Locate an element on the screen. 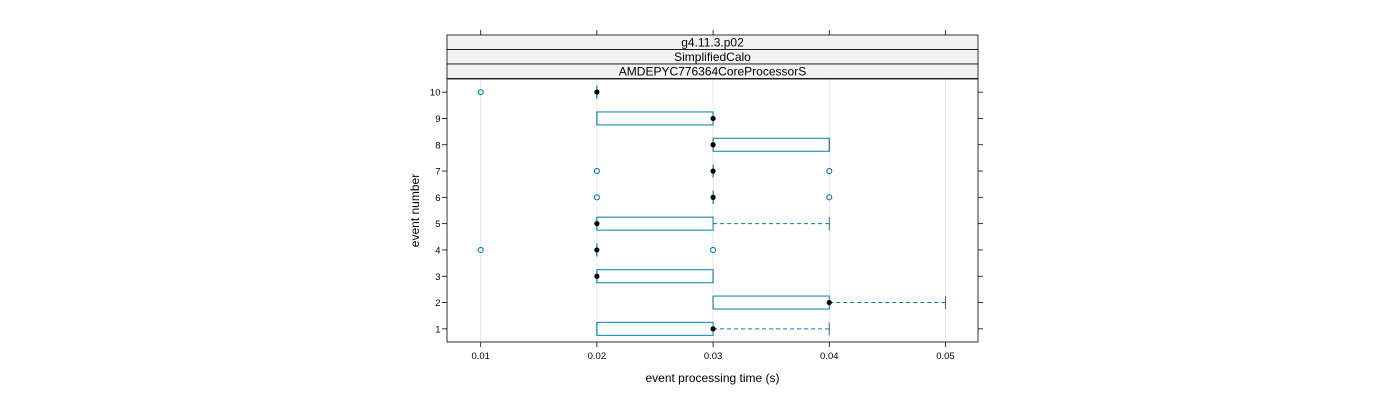 The height and width of the screenshot is (405, 1400). y-tick-label: 9 is located at coordinates (437, 119).